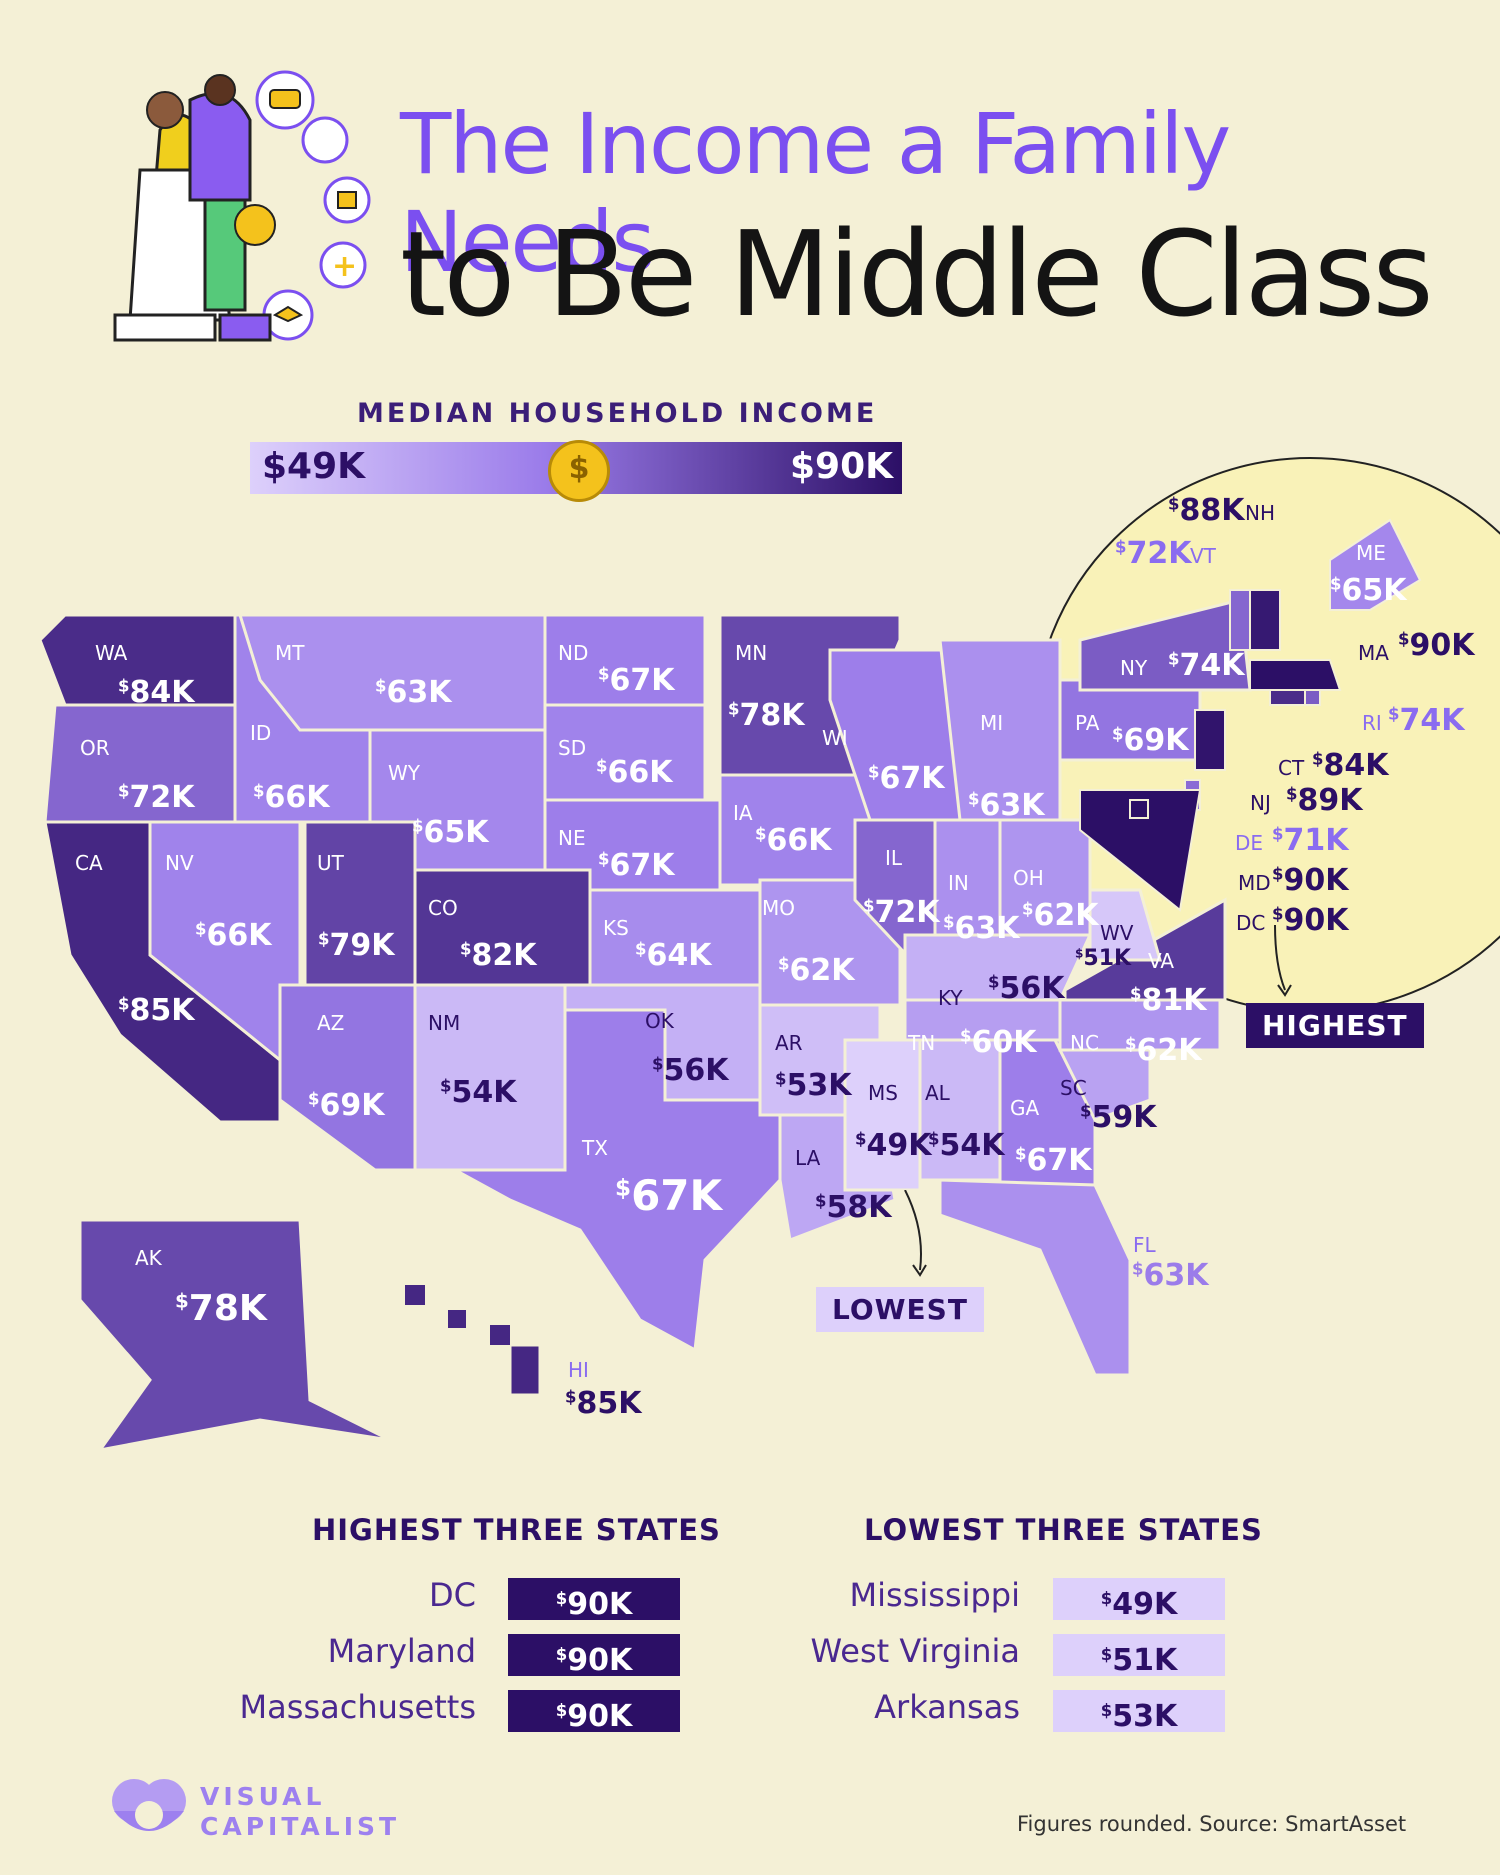 The image size is (1500, 1875). Describe the element at coordinates (1125, 925) in the screenshot. I see `state-wv` at that location.